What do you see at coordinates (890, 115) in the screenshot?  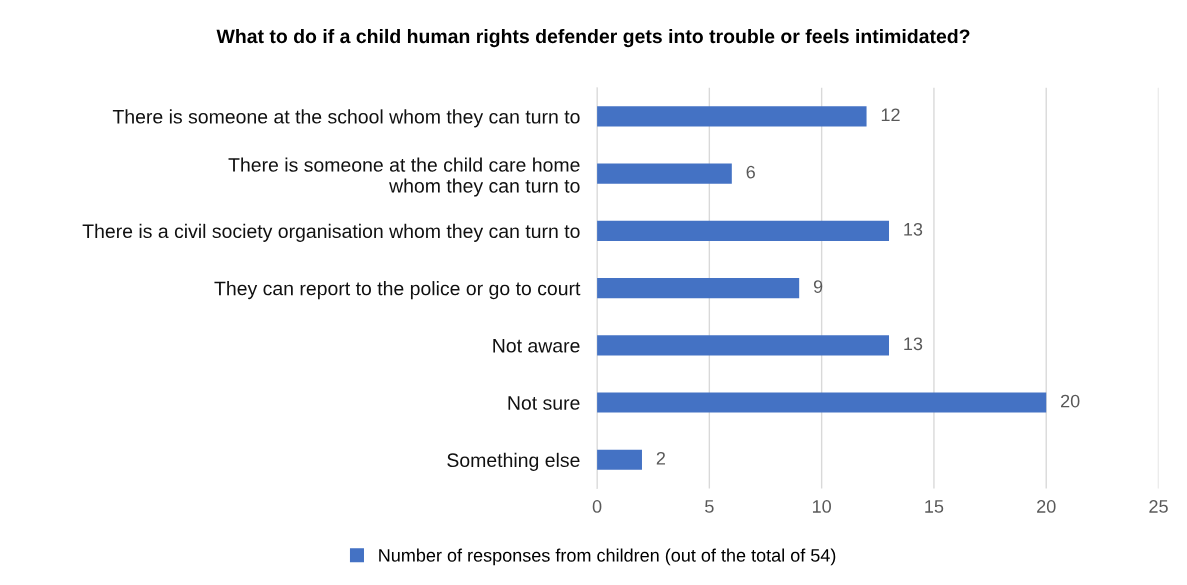 I see `data-label: 12` at bounding box center [890, 115].